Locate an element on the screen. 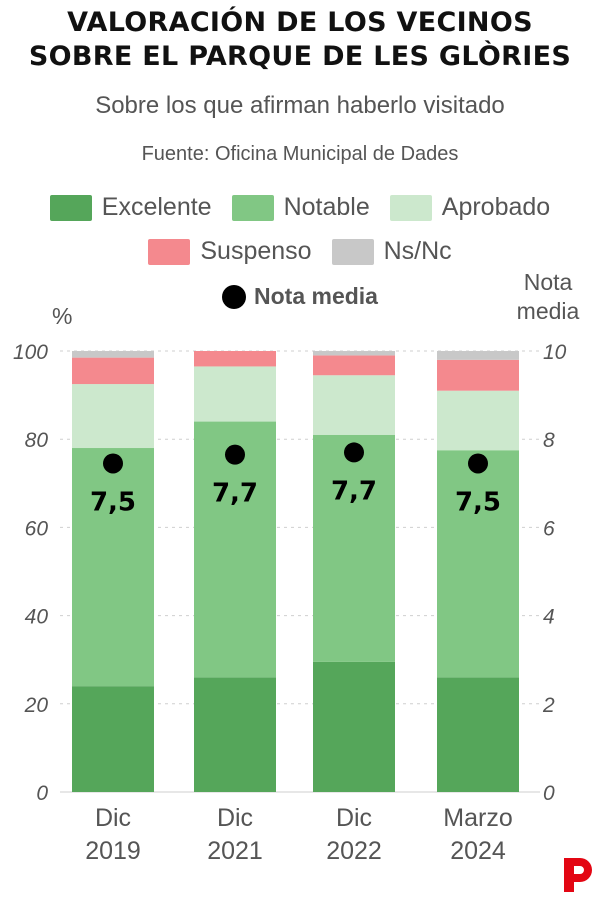 The width and height of the screenshot is (600, 900). y-right-tick-label: 0 is located at coordinates (549, 793).